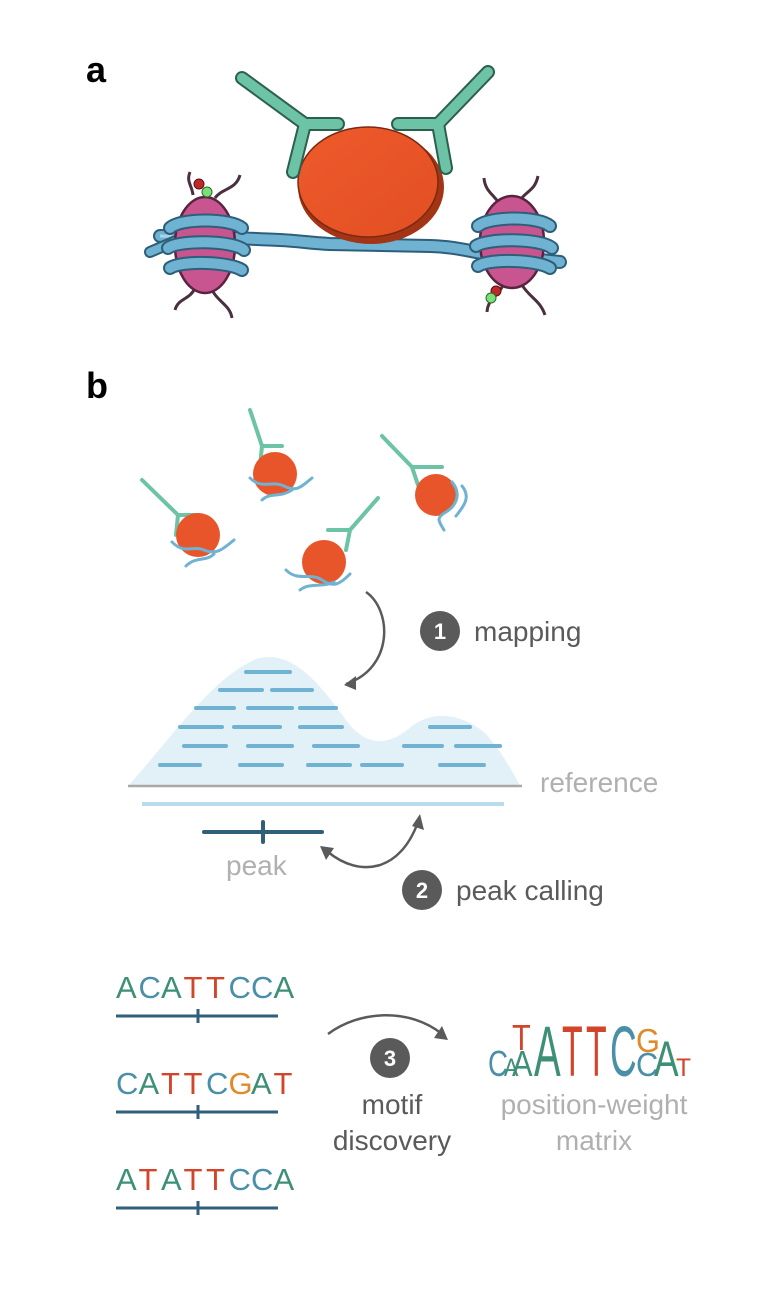  Describe the element at coordinates (392, 1104) in the screenshot. I see `step-label-line1: motif` at that location.